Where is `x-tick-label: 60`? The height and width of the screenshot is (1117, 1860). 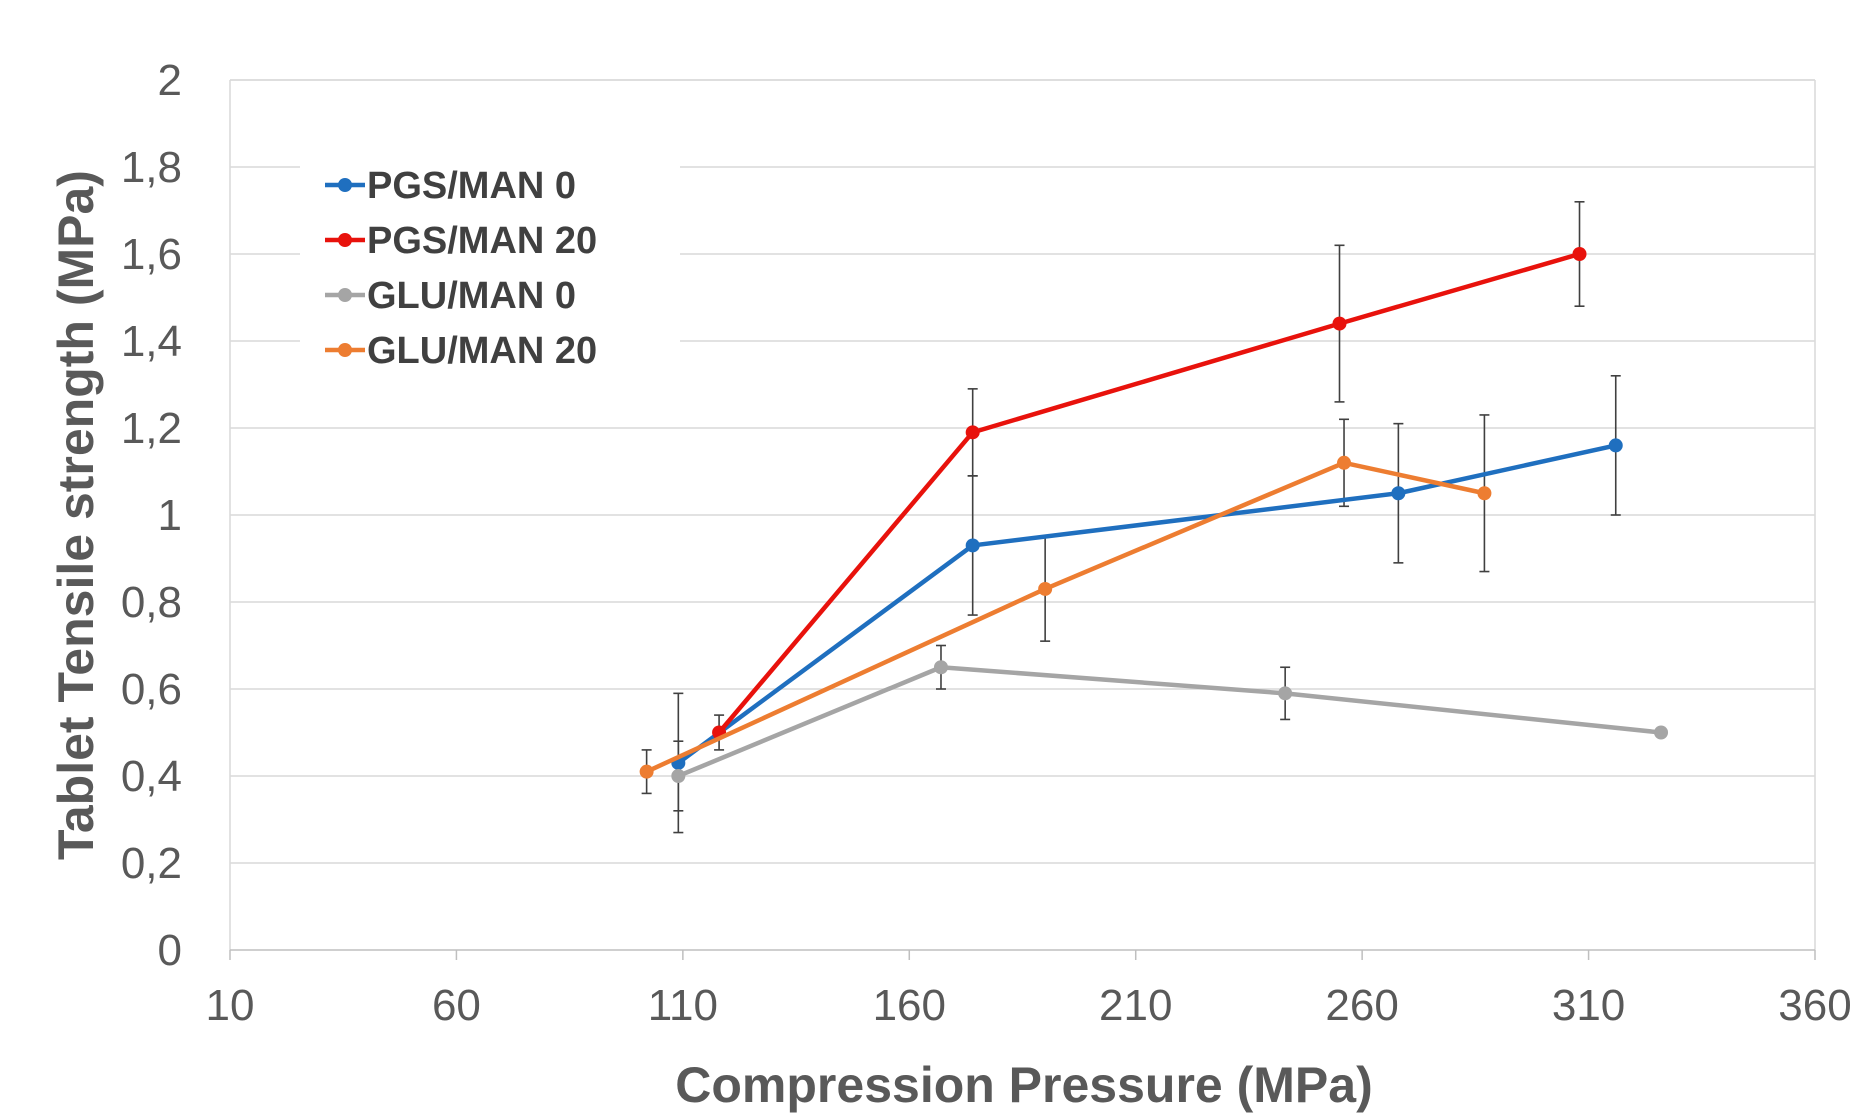 x-tick-label: 60 is located at coordinates (456, 1005).